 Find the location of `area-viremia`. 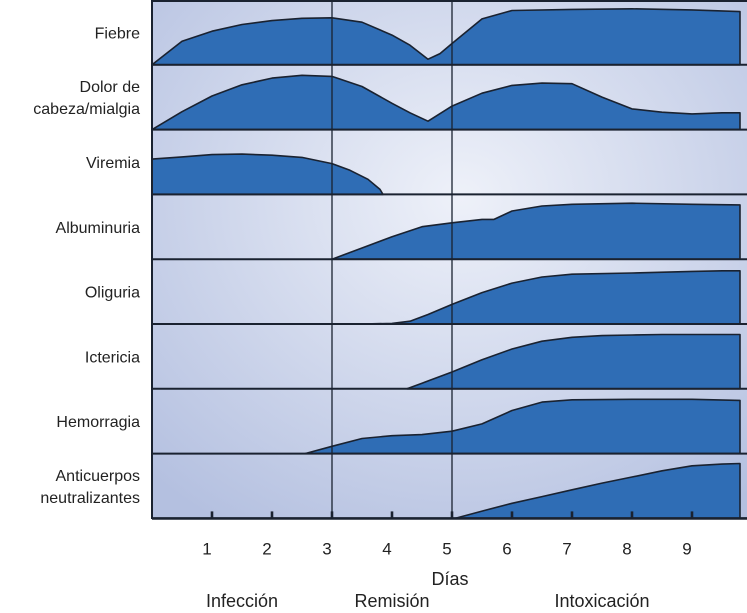

area-viremia is located at coordinates (267, 174).